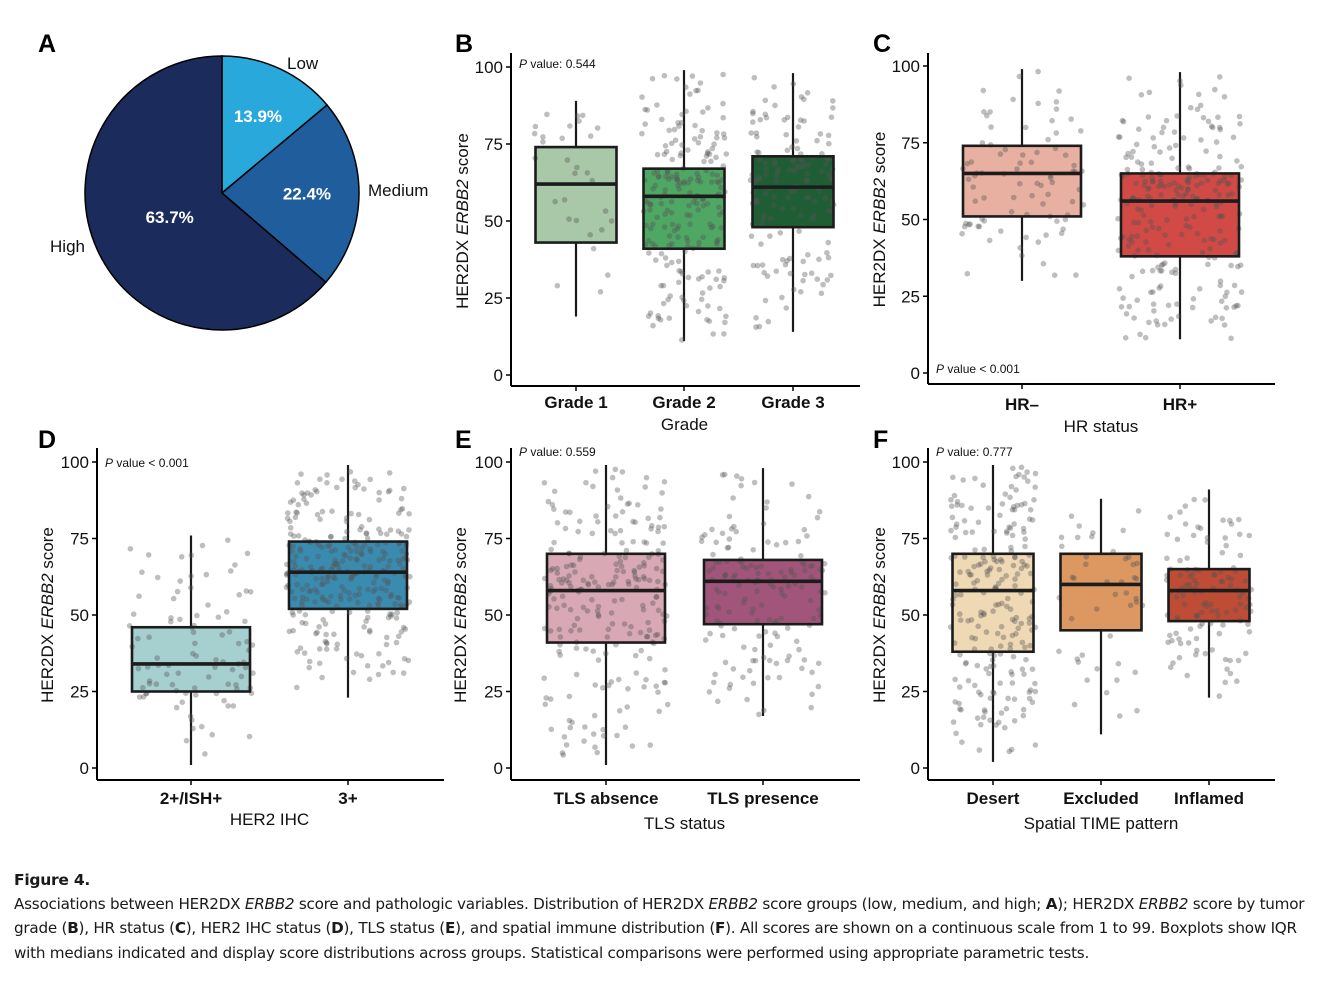 Image resolution: width=1340 pixels, height=1008 pixels. Describe the element at coordinates (1101, 426) in the screenshot. I see `x-axis-title: HR status` at that location.